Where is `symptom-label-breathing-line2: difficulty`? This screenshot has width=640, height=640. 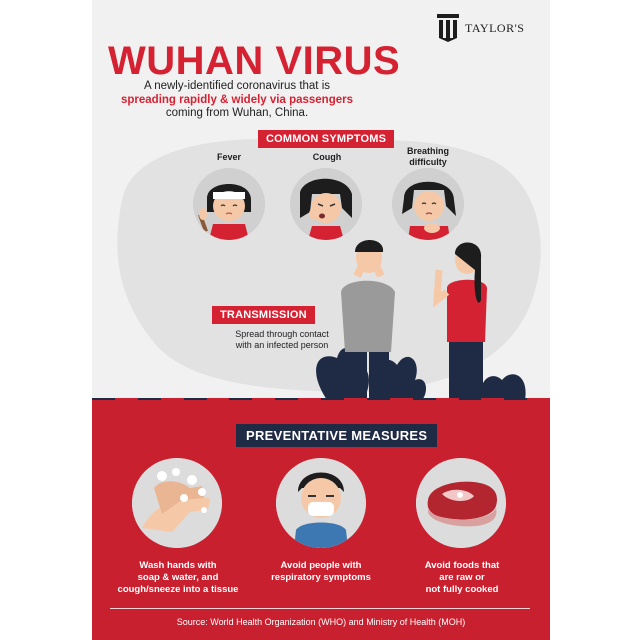
symptom-label-breathing-line2: difficulty is located at coordinates (428, 162).